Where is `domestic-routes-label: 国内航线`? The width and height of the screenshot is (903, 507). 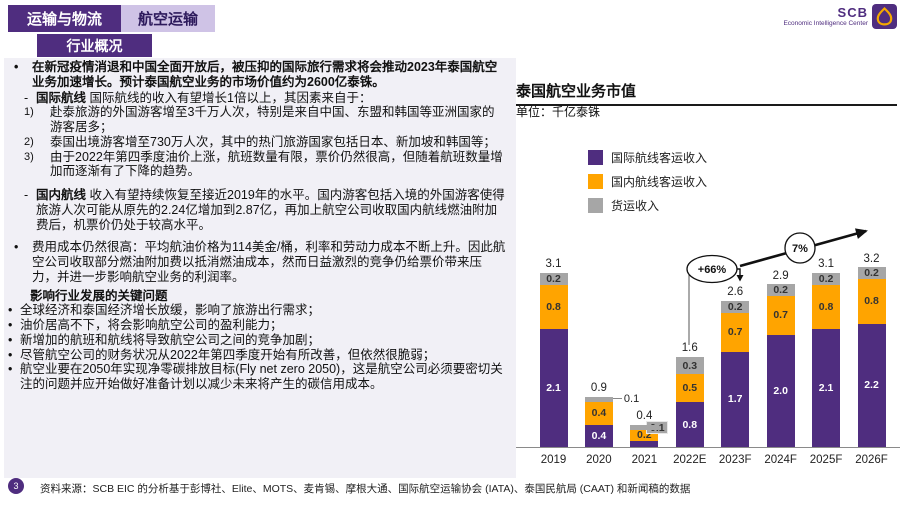
domestic-routes-label: 国内航线 is located at coordinates (61, 195).